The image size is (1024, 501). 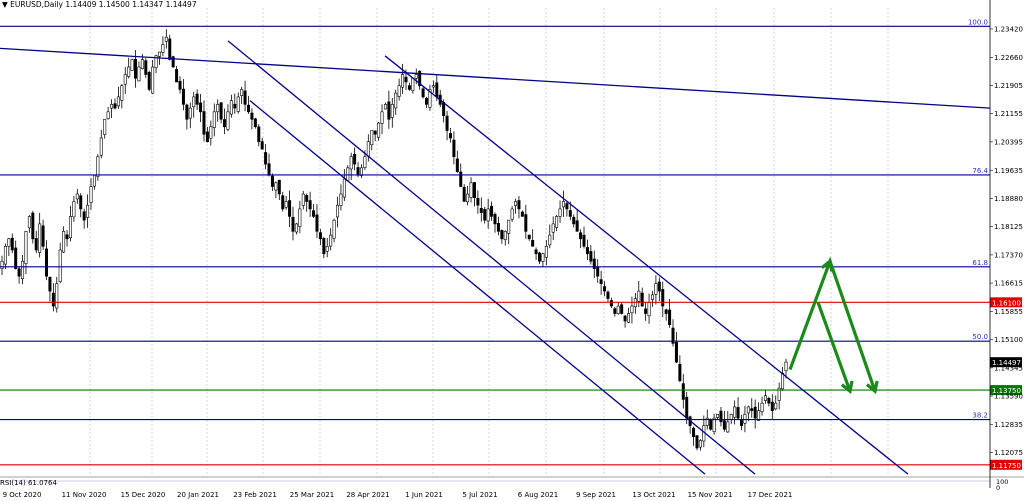 I want to click on arrow-secondary-head, so click(x=847, y=387).